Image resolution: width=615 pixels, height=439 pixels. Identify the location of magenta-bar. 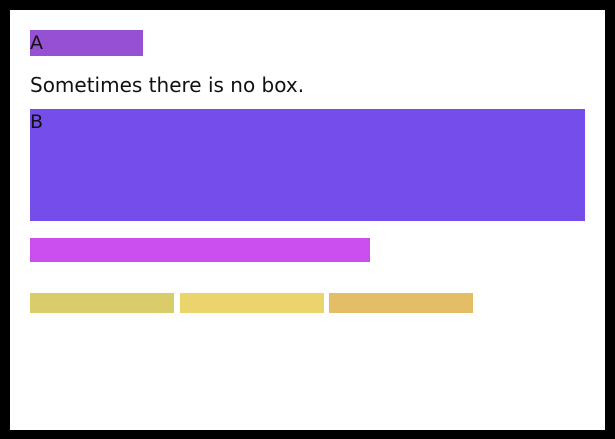
(200, 250).